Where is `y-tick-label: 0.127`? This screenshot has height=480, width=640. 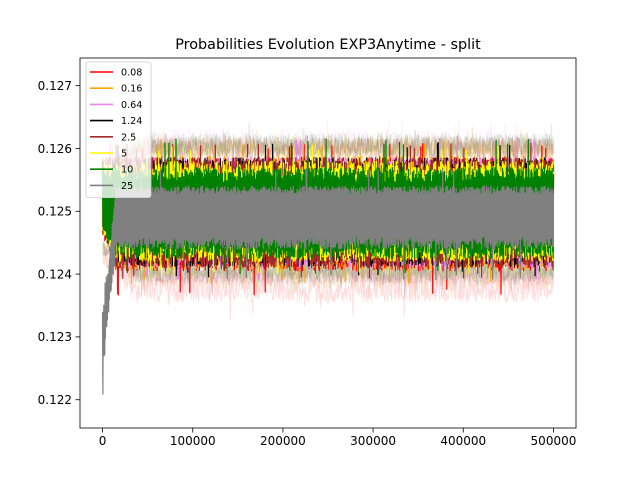
y-tick-label: 0.127 is located at coordinates (55, 86).